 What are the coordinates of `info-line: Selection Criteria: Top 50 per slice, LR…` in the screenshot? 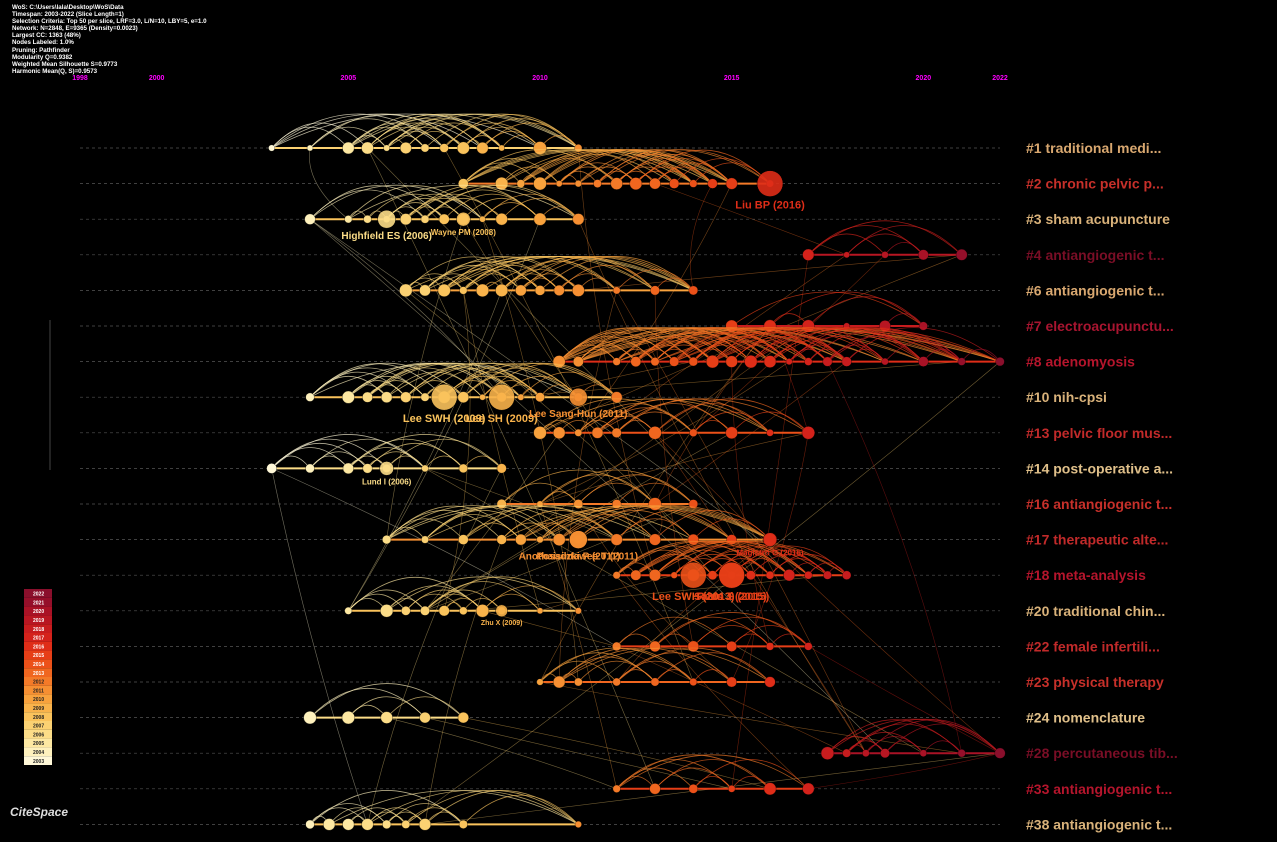 It's located at (109, 22).